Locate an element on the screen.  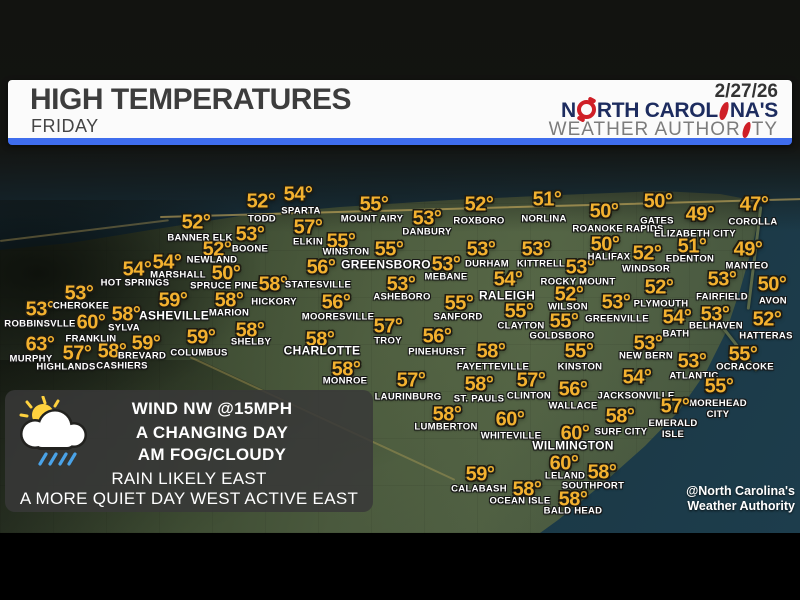
station-city: DANBURY is located at coordinates (427, 232).